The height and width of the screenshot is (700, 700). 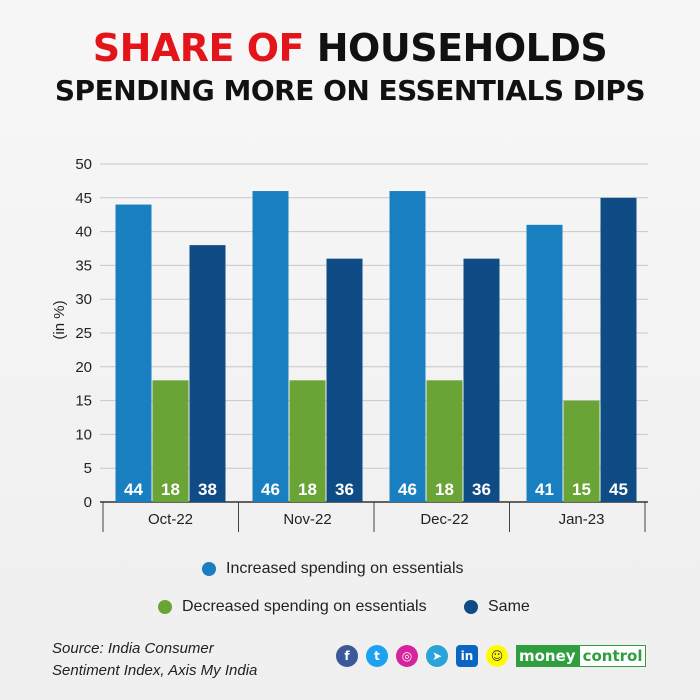 I want to click on instagram-icon: ◎, so click(x=407, y=656).